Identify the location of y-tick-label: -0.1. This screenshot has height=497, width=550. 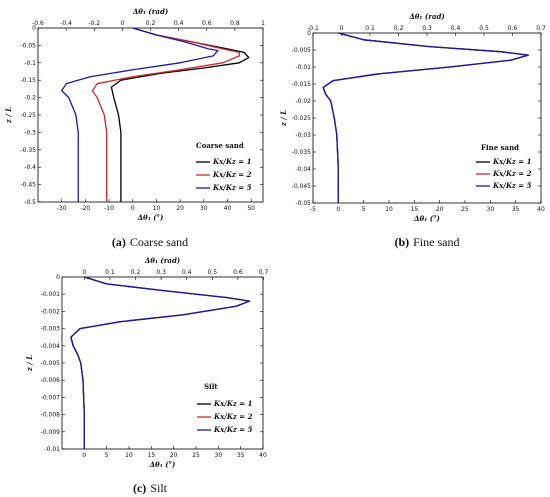
(30, 63).